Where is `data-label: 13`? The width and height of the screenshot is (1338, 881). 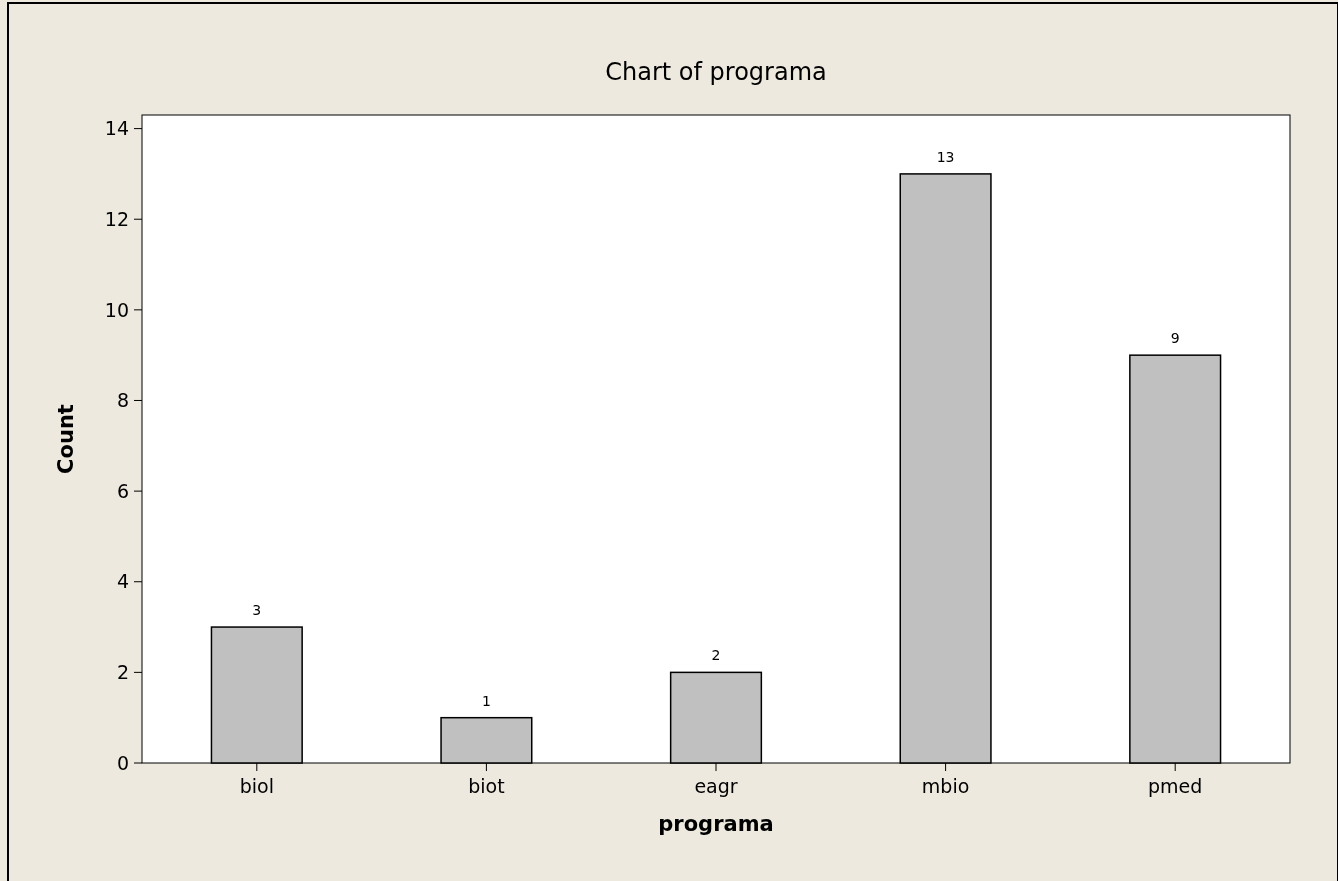
data-label: 13 is located at coordinates (945, 156).